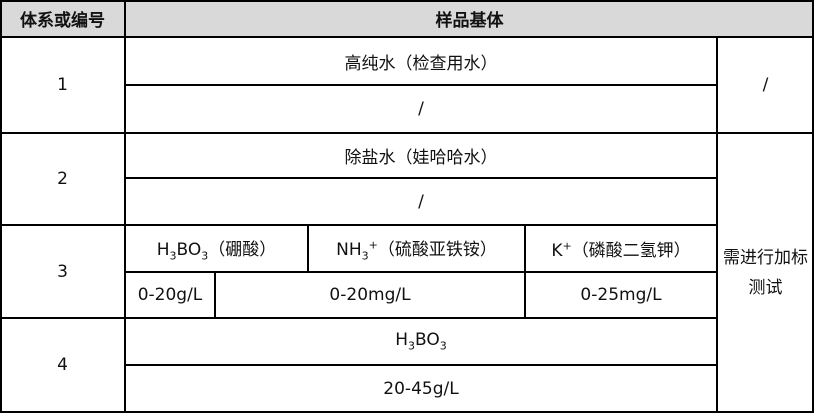 This screenshot has height=417, width=814. I want to click on row1-range: /, so click(421, 109).